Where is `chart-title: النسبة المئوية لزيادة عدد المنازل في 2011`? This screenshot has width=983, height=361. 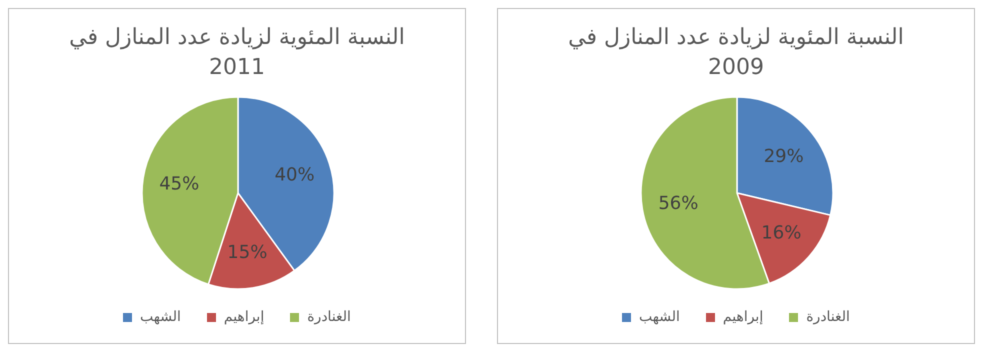 chart-title: النسبة المئوية لزيادة عدد المنازل في 2011 is located at coordinates (237, 53).